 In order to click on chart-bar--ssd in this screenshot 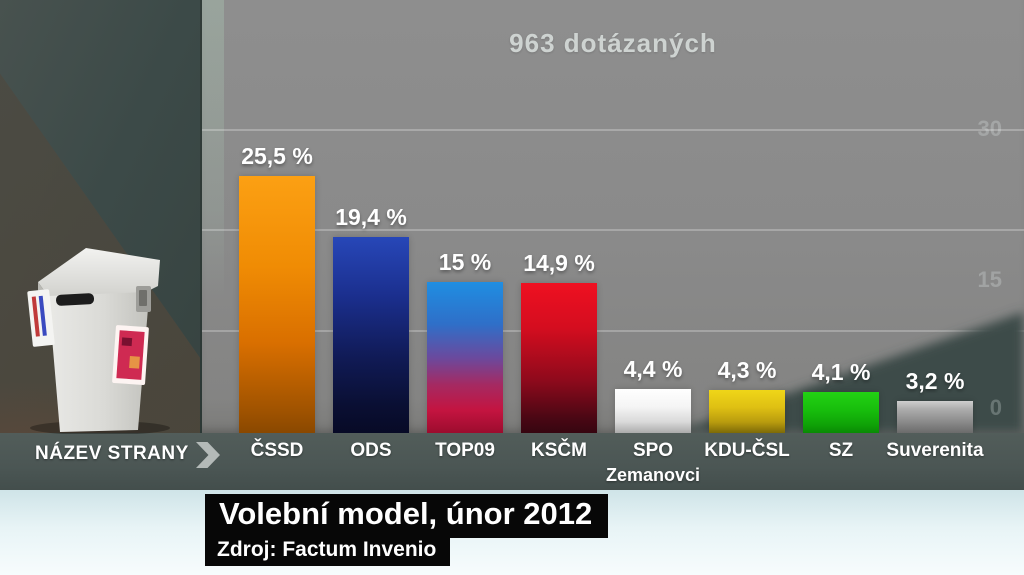, I will do `click(277, 304)`.